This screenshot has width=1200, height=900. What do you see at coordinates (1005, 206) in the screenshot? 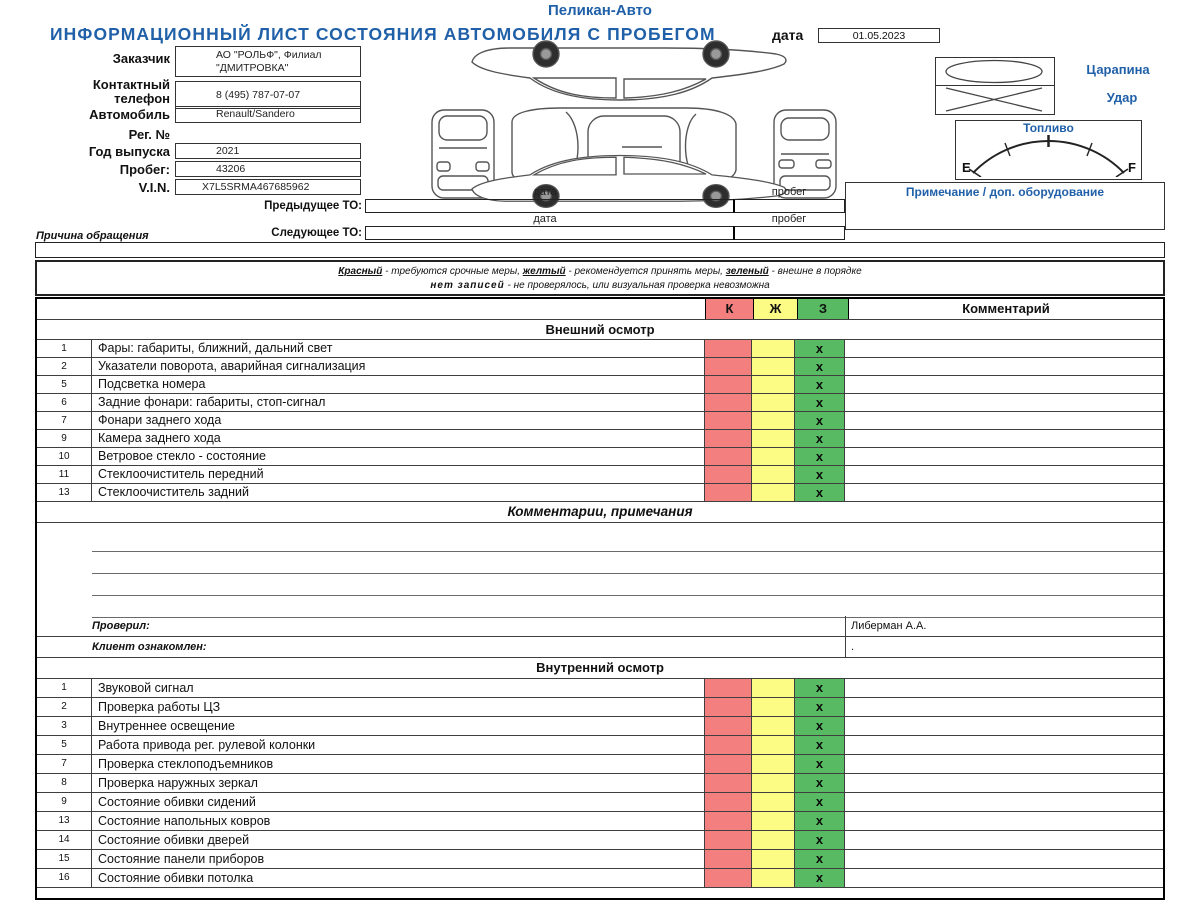
I see `notes-equipment-box` at bounding box center [1005, 206].